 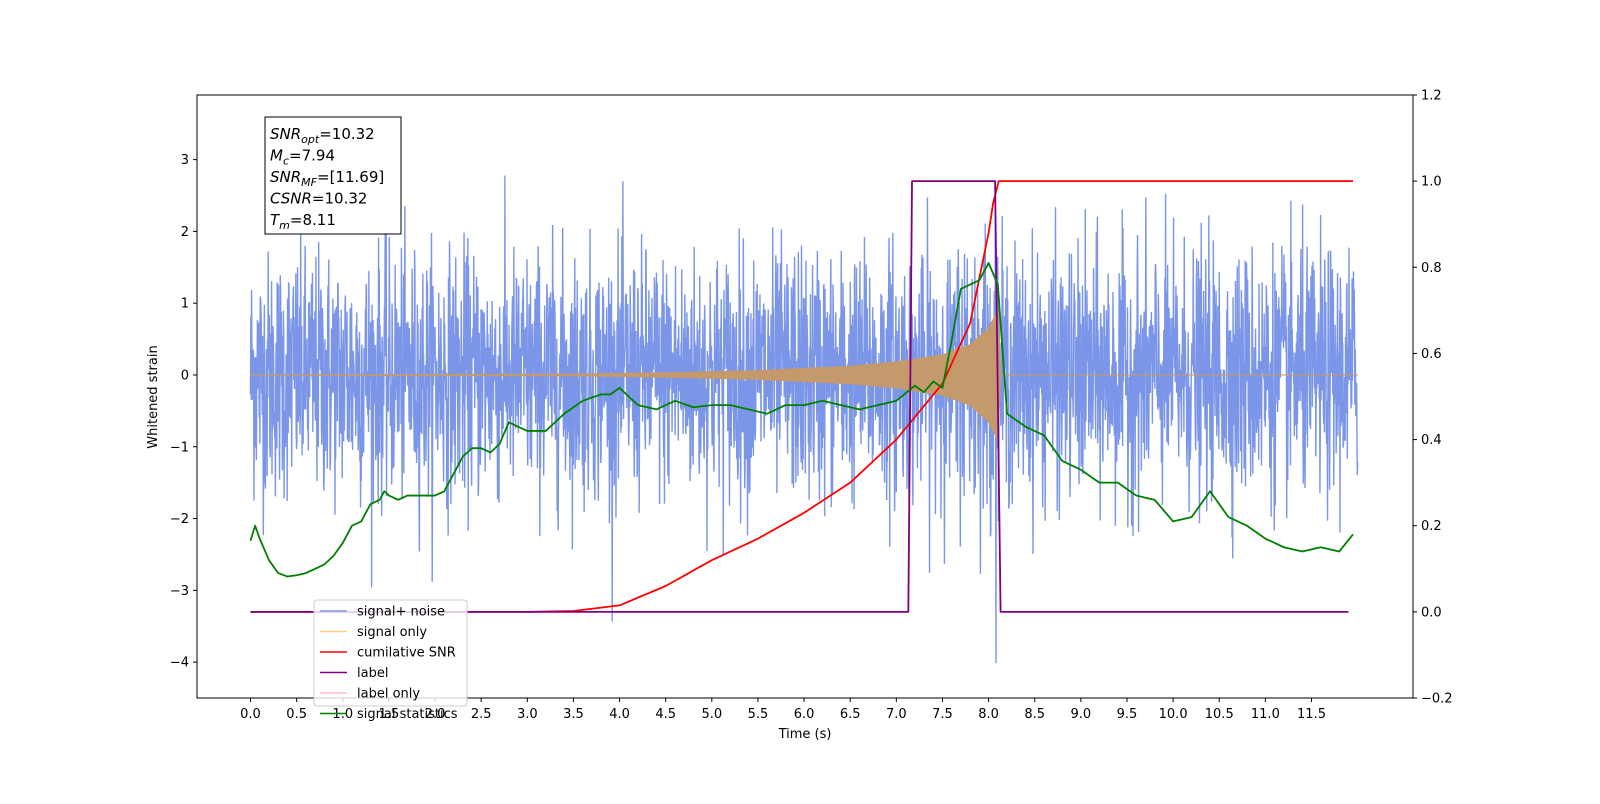 What do you see at coordinates (388, 694) in the screenshot?
I see `legend-label: label only` at bounding box center [388, 694].